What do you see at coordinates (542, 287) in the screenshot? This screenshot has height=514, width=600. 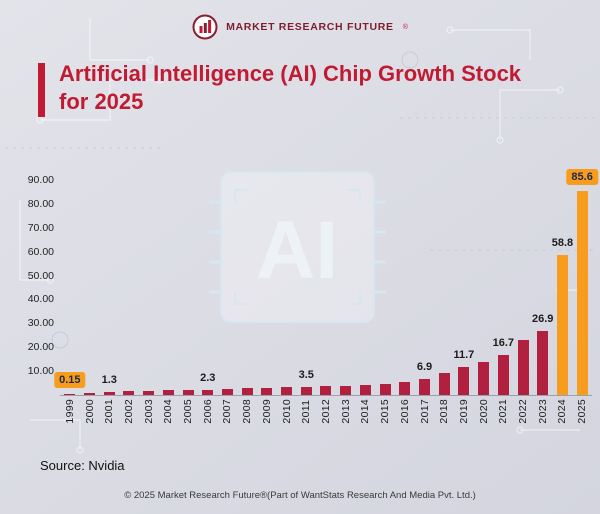 I see `bar-slot-2023: 26.9` at bounding box center [542, 287].